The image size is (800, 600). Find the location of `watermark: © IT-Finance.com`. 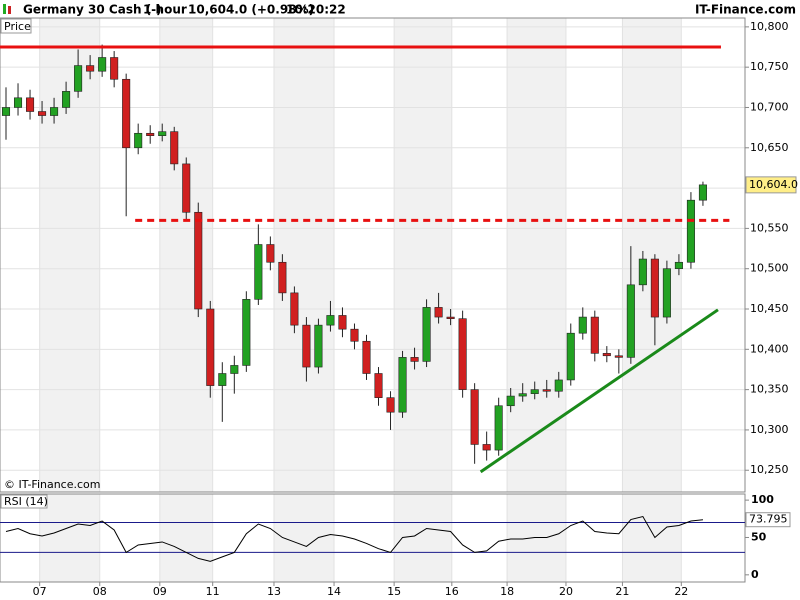

watermark: © IT-Finance.com is located at coordinates (52, 484).